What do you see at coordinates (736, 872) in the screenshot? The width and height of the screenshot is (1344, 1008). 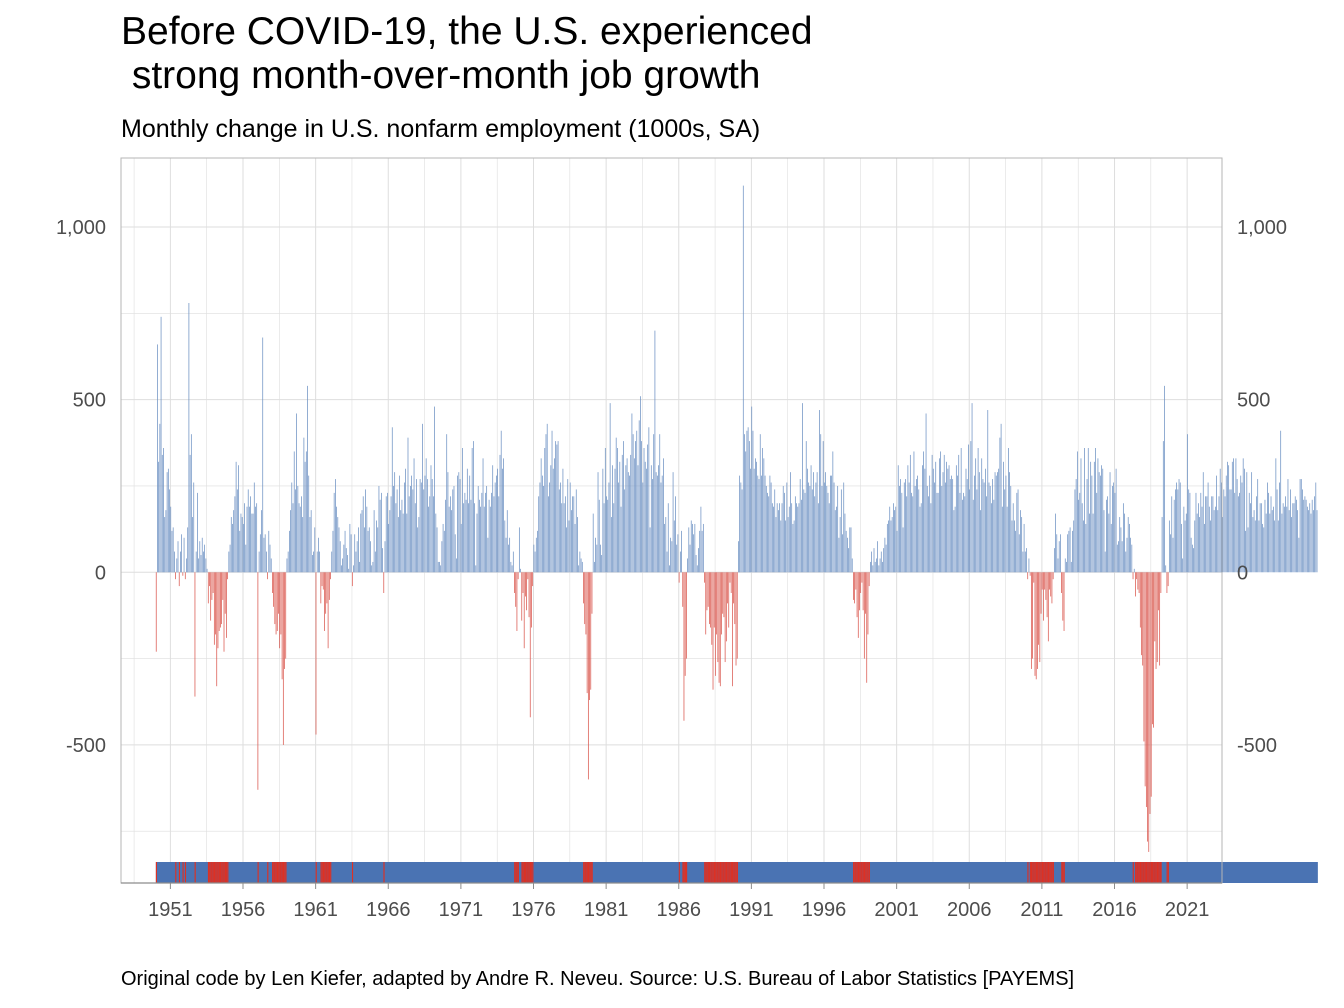 I see `sign-strip` at bounding box center [736, 872].